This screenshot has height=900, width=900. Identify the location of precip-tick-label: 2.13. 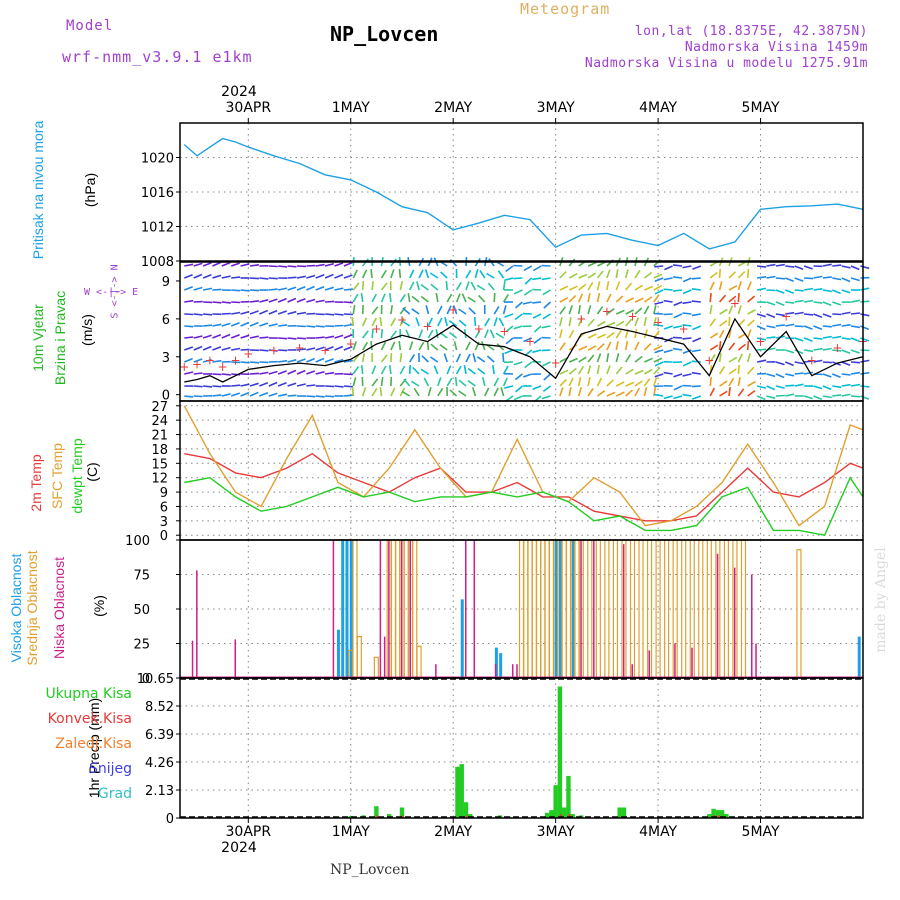
(159, 791).